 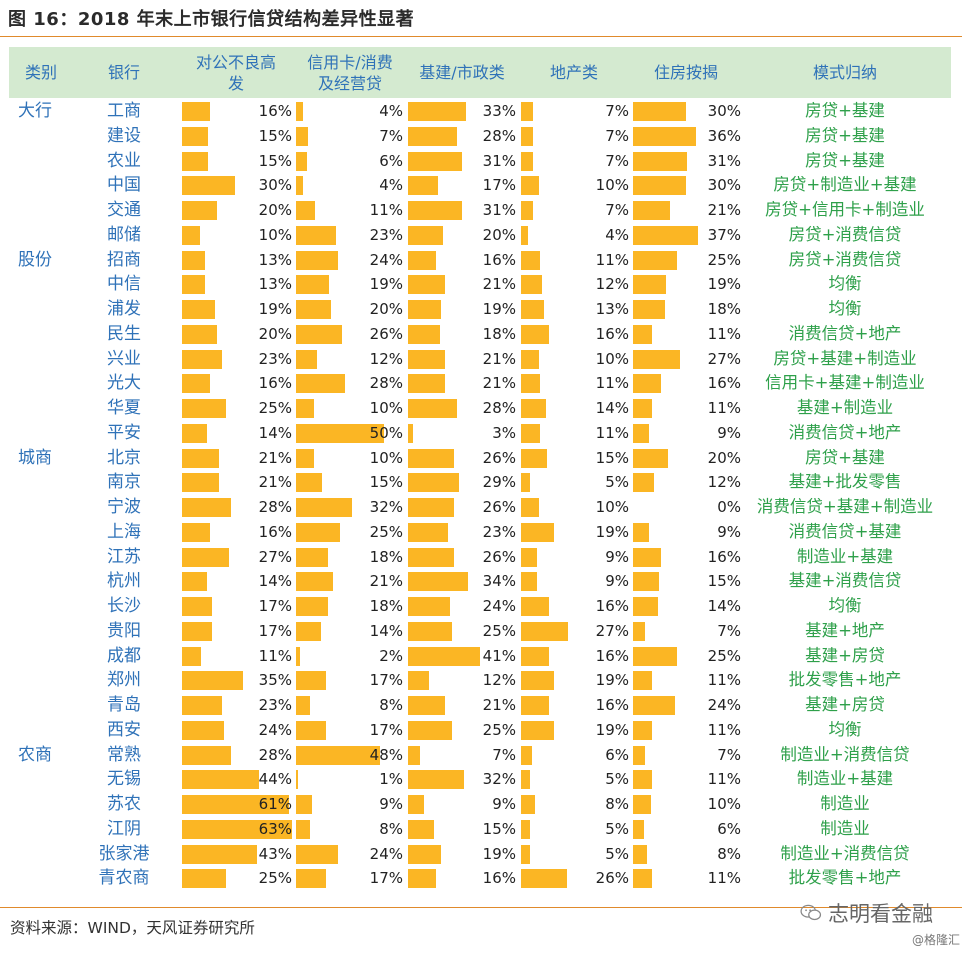 I want to click on mortgage-value: 36%, so click(x=724, y=135).